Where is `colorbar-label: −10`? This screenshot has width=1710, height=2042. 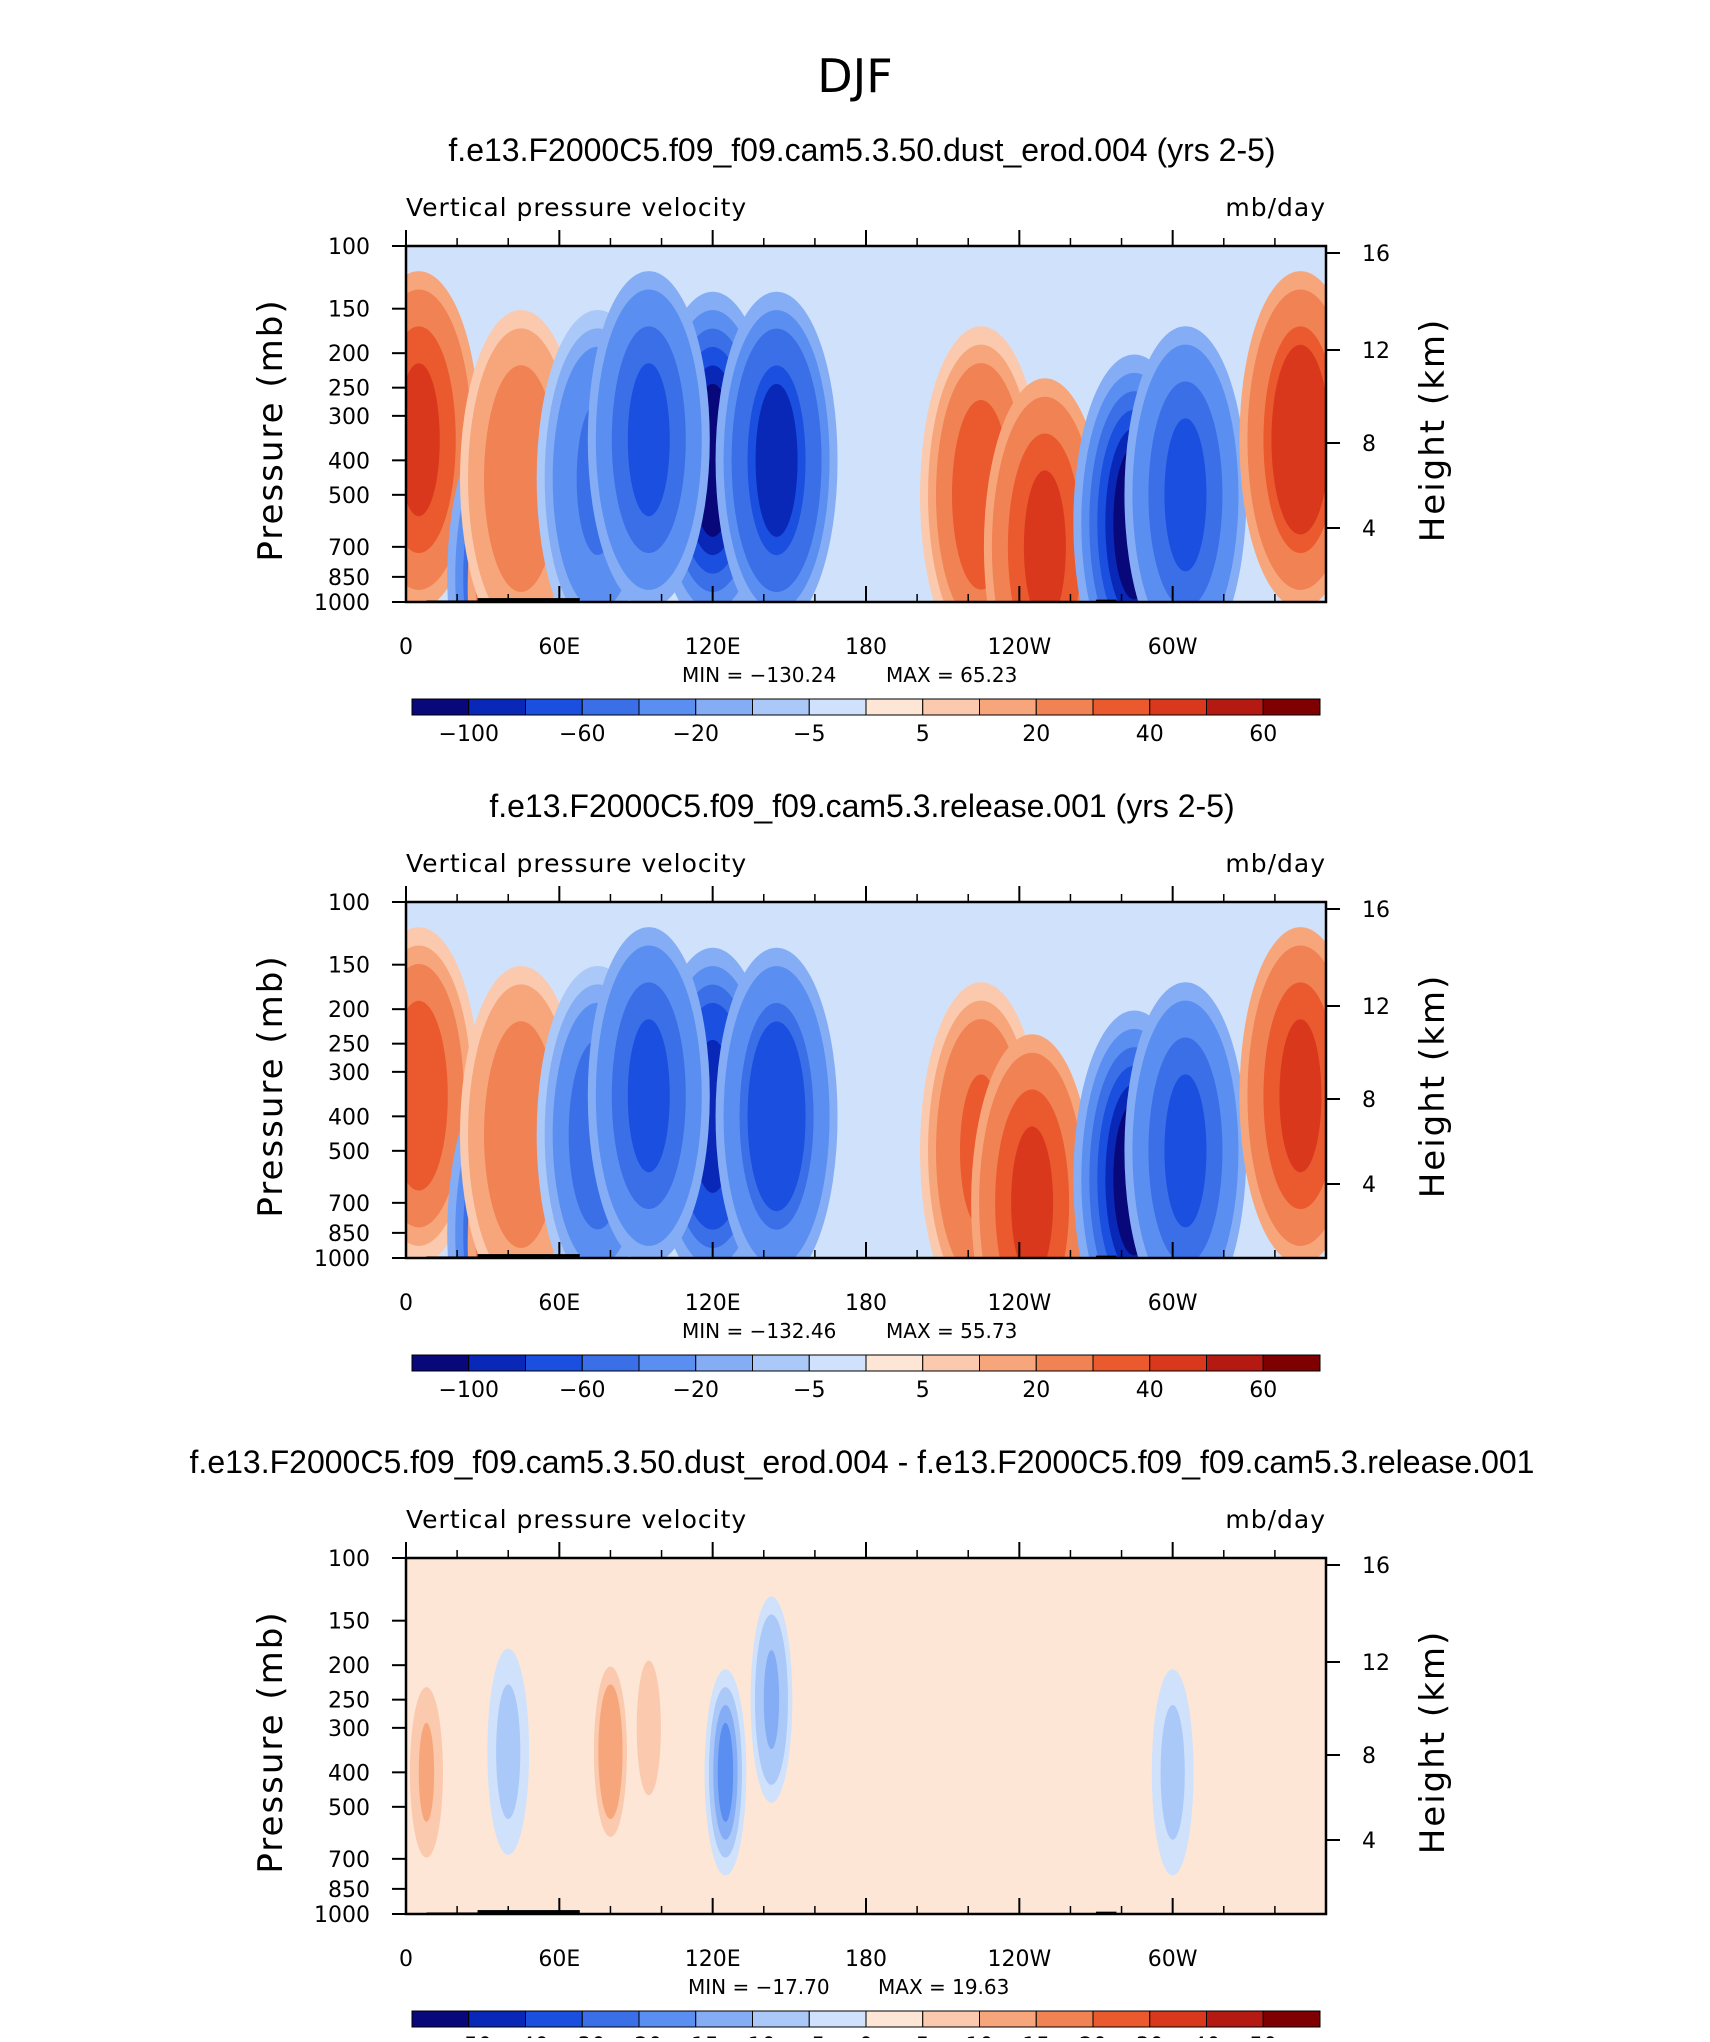
colorbar-label: −10 is located at coordinates (752, 2036).